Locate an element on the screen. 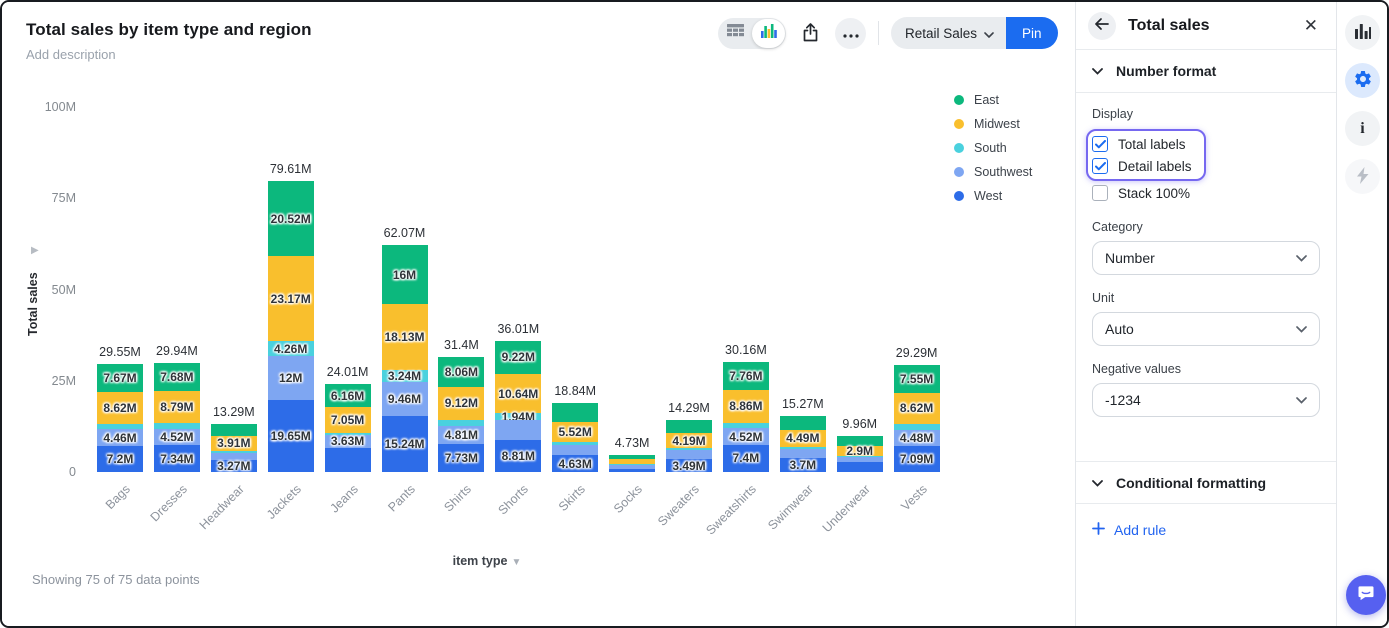  bar-segment-east: 20.52M is located at coordinates (290, 219).